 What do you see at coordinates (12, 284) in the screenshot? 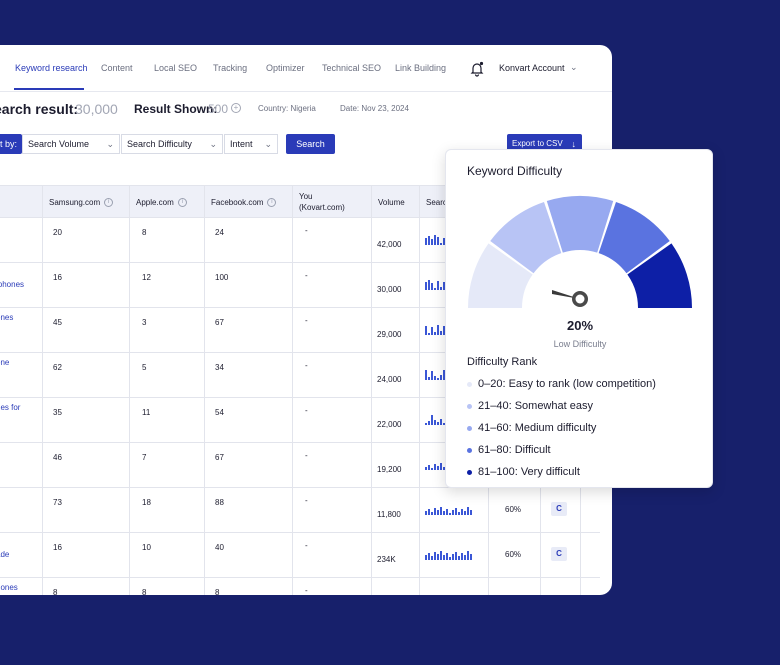
I see `keyword-link: iphones` at bounding box center [12, 284].